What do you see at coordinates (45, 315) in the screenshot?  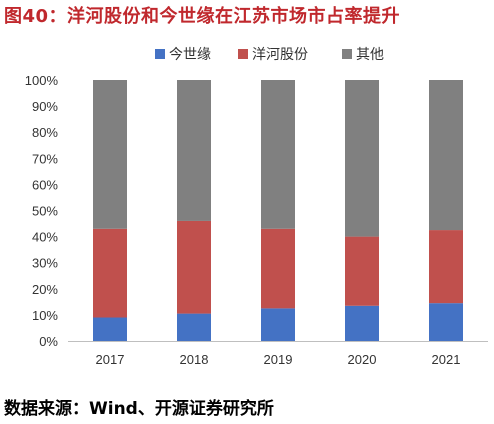 I see `y-tick-label: 10%` at bounding box center [45, 315].